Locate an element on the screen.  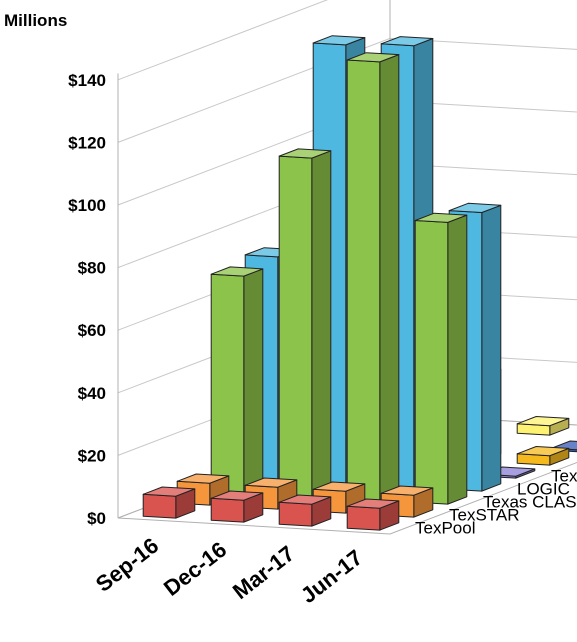
y-tick-label: $140 is located at coordinates (87, 80).